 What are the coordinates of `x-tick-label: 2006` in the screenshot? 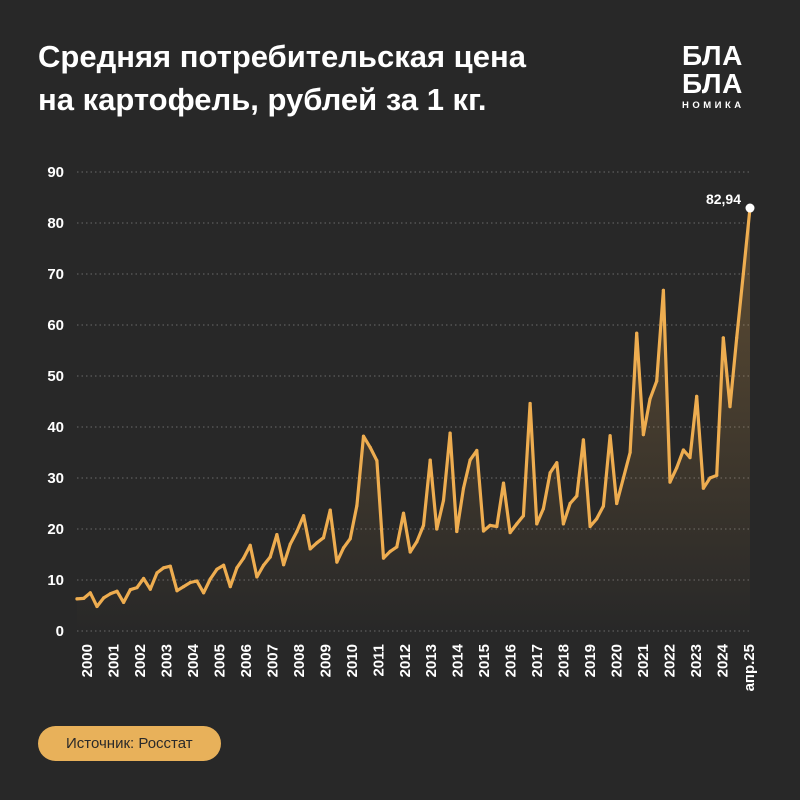 It's located at (246, 660).